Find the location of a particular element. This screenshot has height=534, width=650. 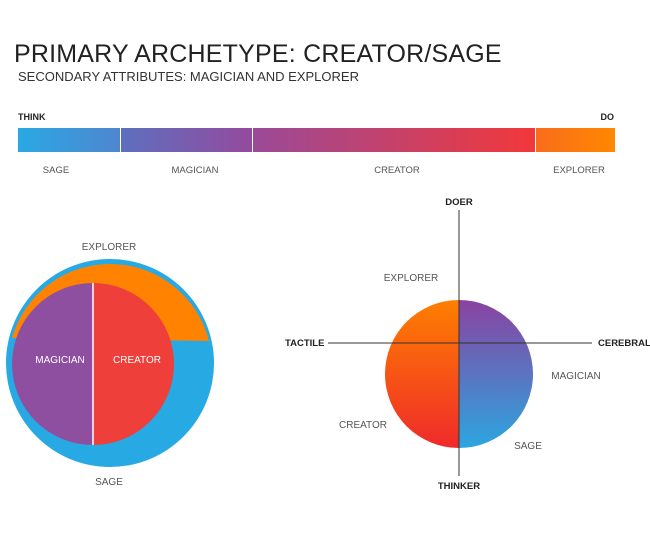

axis-label-thinker: THINKER is located at coordinates (459, 486).